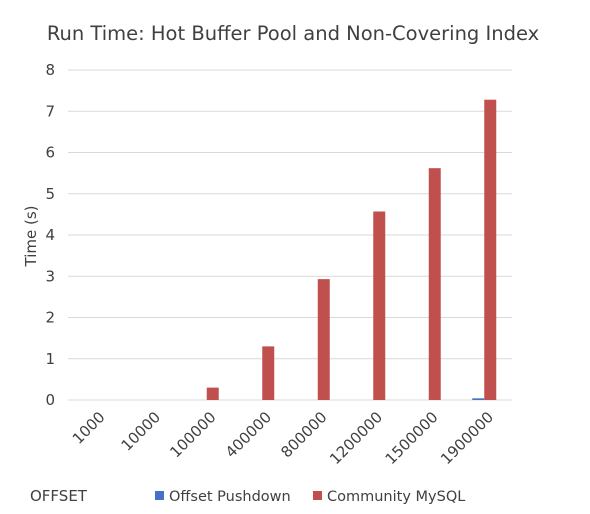  Describe the element at coordinates (396, 497) in the screenshot. I see `legend-label: Community MySQL` at that location.